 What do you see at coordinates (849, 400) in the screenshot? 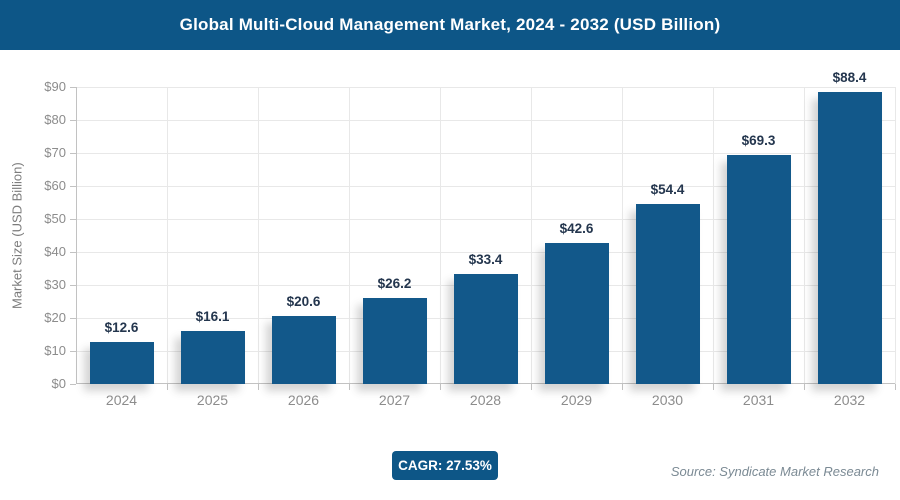
I see `x-tick-label: 2032` at bounding box center [849, 400].